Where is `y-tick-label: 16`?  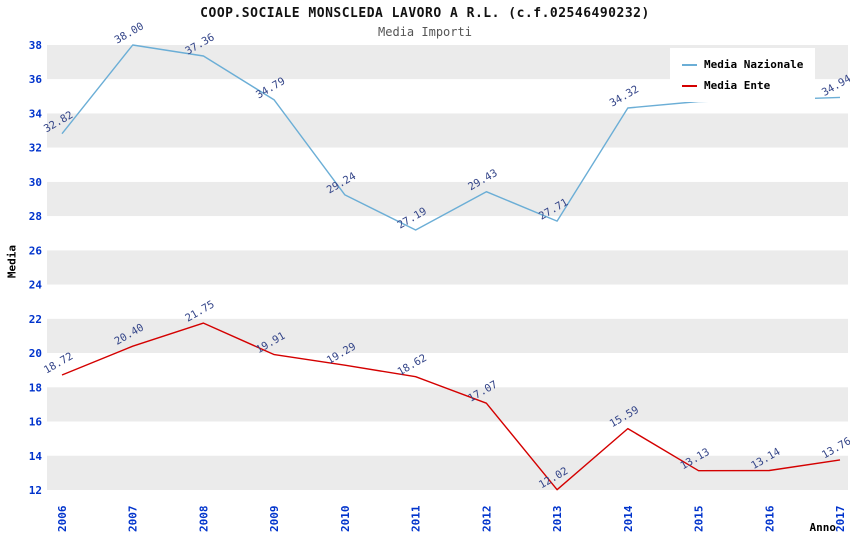
y-tick-label: 16 is located at coordinates (36, 422).